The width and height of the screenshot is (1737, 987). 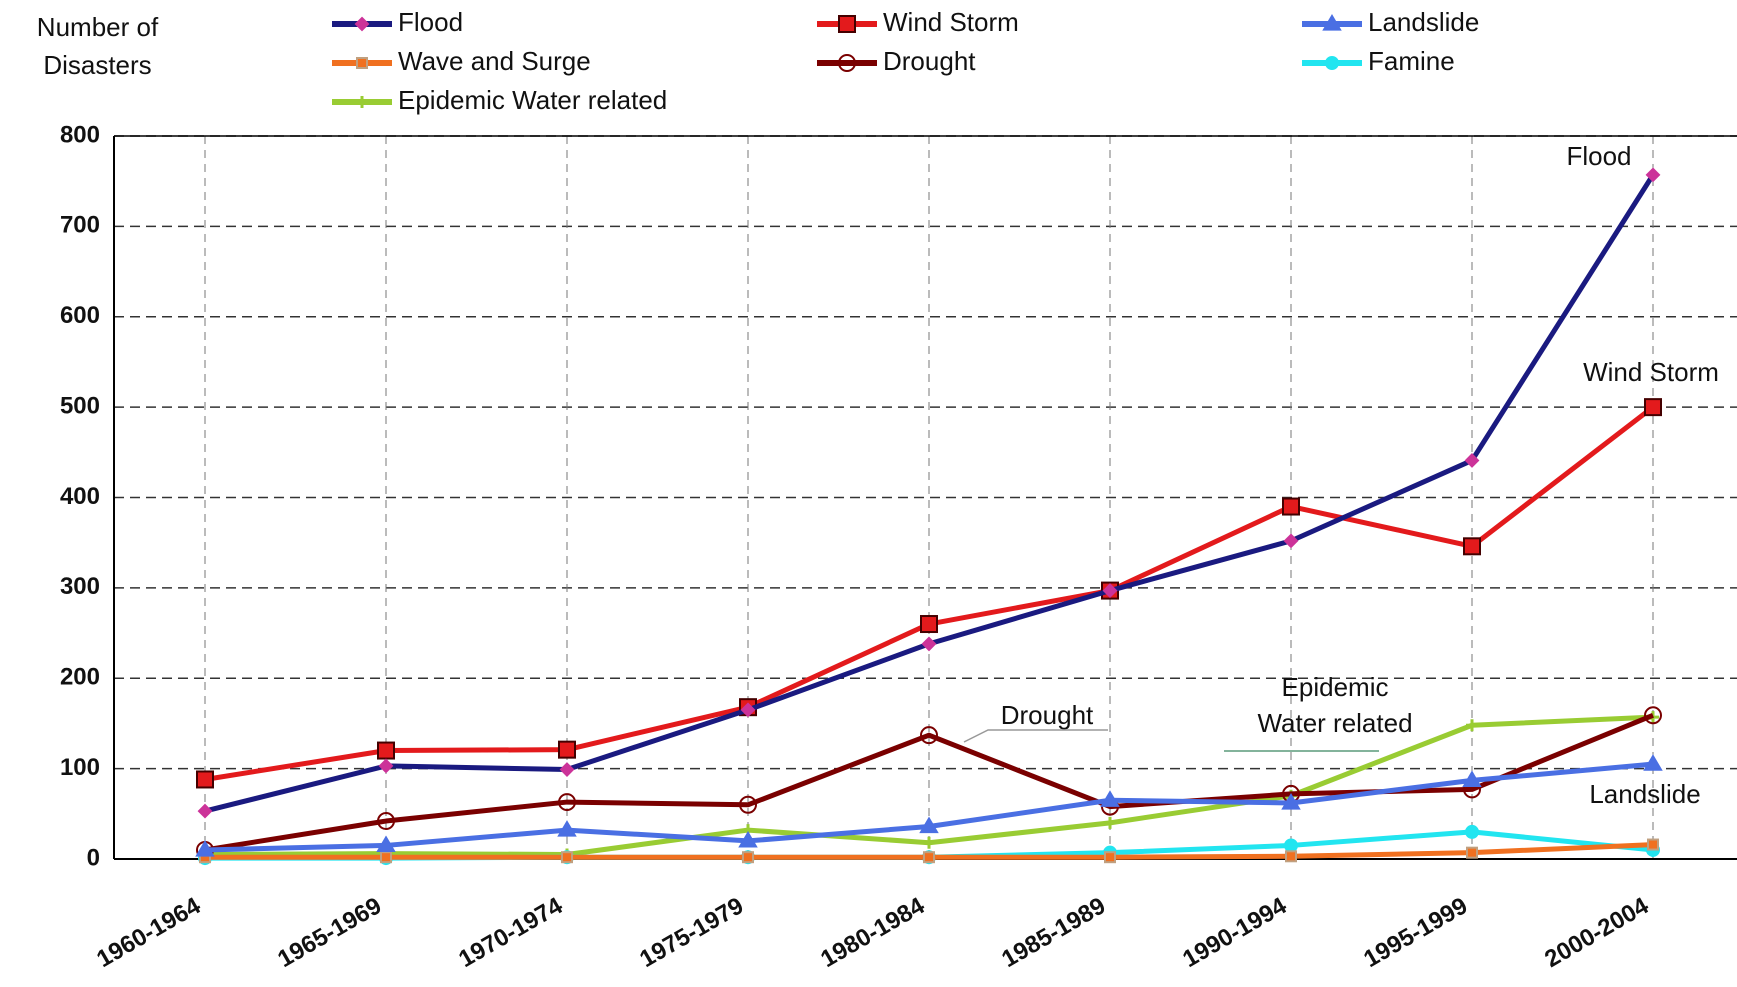 What do you see at coordinates (1047, 715) in the screenshot?
I see `annotation: Drought` at bounding box center [1047, 715].